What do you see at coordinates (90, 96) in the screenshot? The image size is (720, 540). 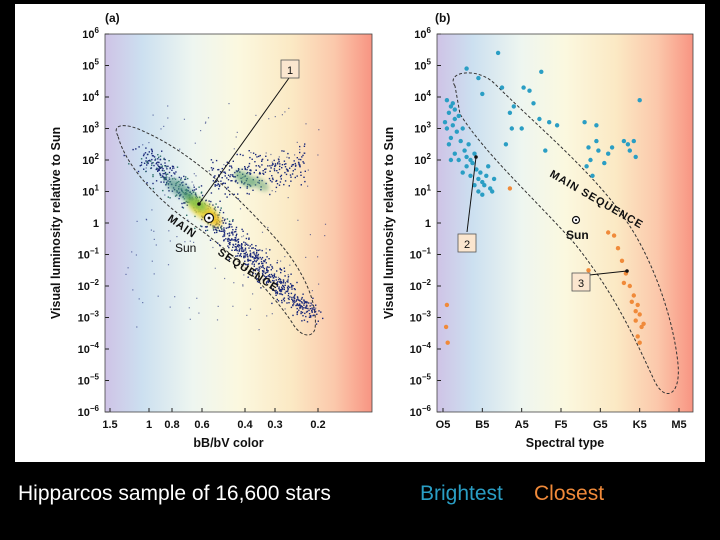 I see `panel-a-y-tick-label: 104` at bounding box center [90, 96].